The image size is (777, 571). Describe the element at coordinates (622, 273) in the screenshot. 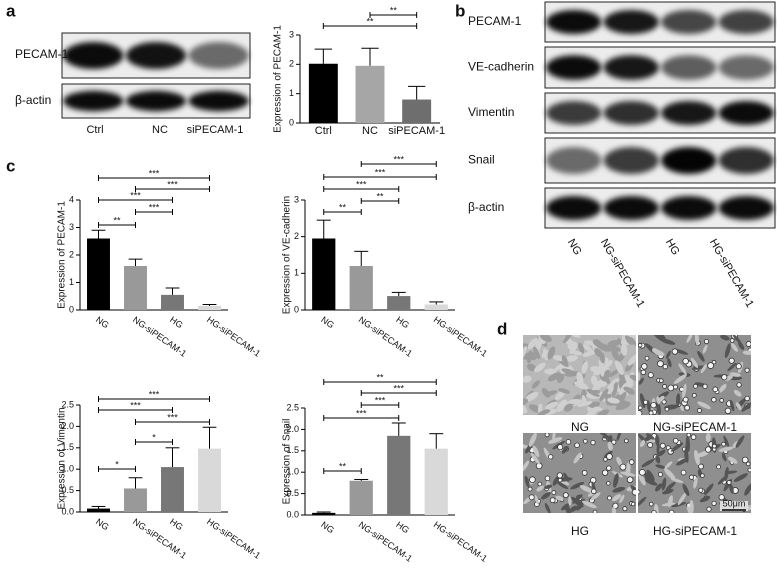

I see `blot-lane-label: NG-siPECAM-1` at that location.